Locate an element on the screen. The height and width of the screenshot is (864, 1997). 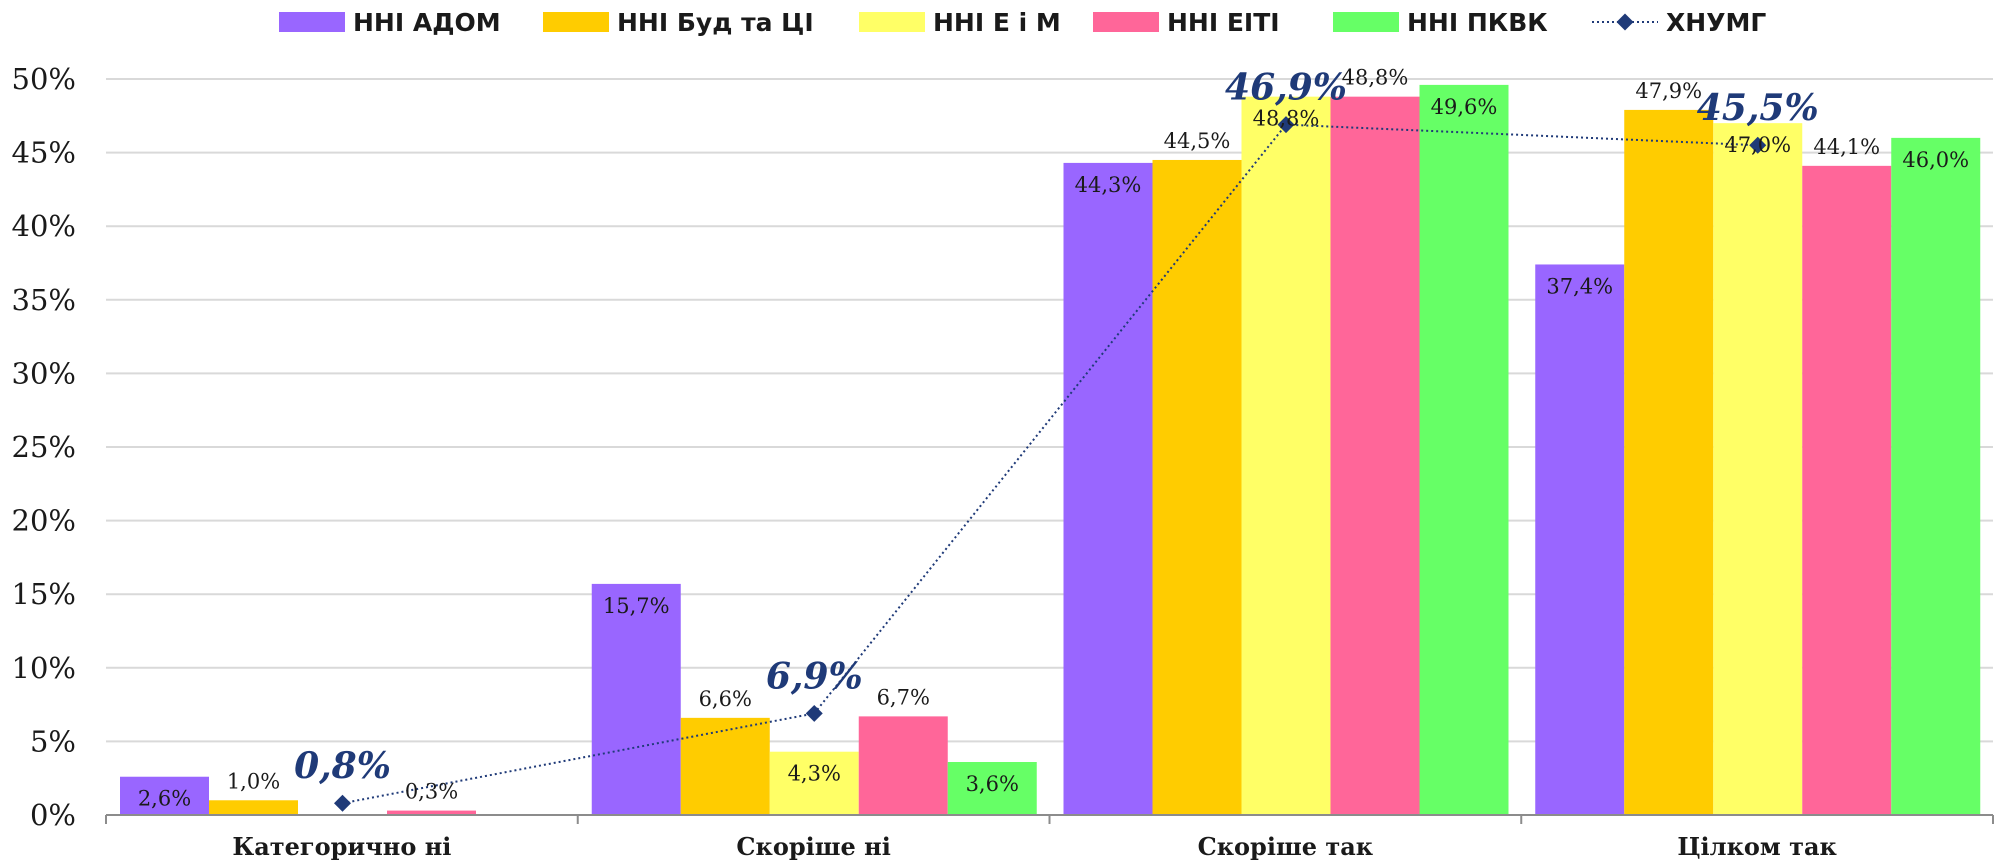
legend-item: ННІ ПКВК is located at coordinates (1440, 22).